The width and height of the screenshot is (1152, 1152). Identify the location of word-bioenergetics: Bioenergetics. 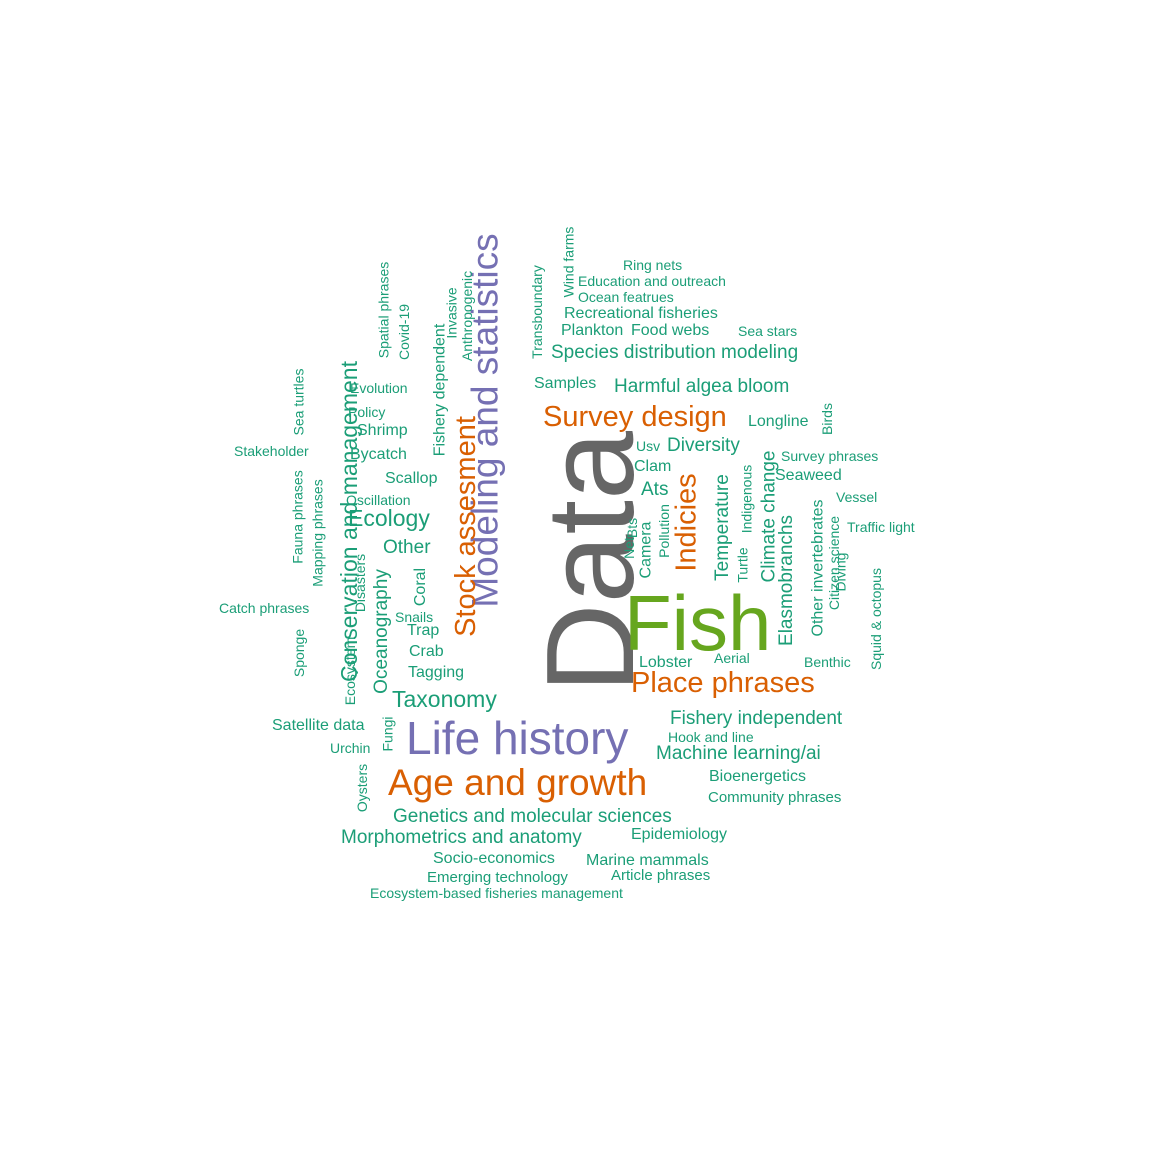
(757, 776).